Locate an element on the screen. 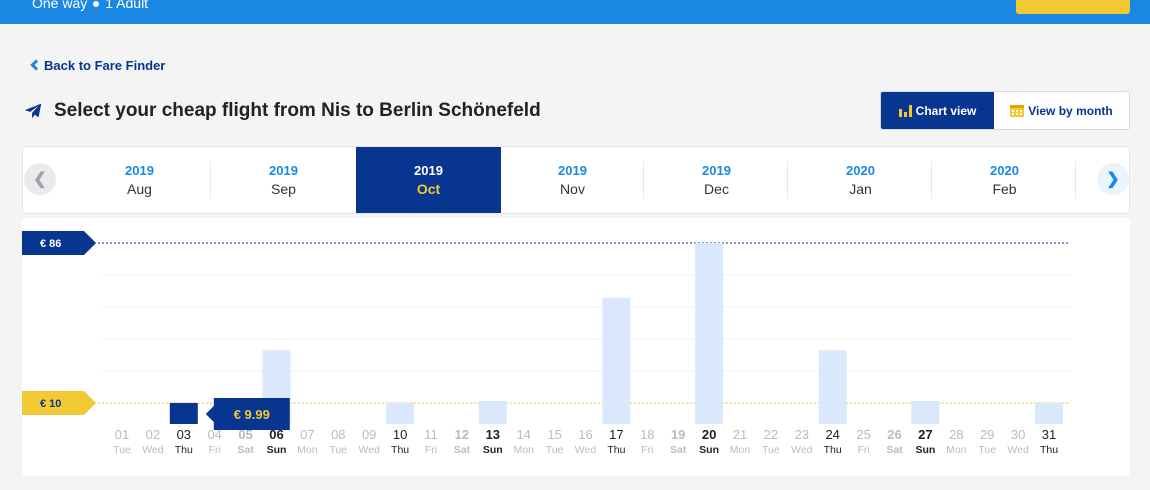 The image size is (1150, 490). max-price-marker is located at coordinates (59, 243).